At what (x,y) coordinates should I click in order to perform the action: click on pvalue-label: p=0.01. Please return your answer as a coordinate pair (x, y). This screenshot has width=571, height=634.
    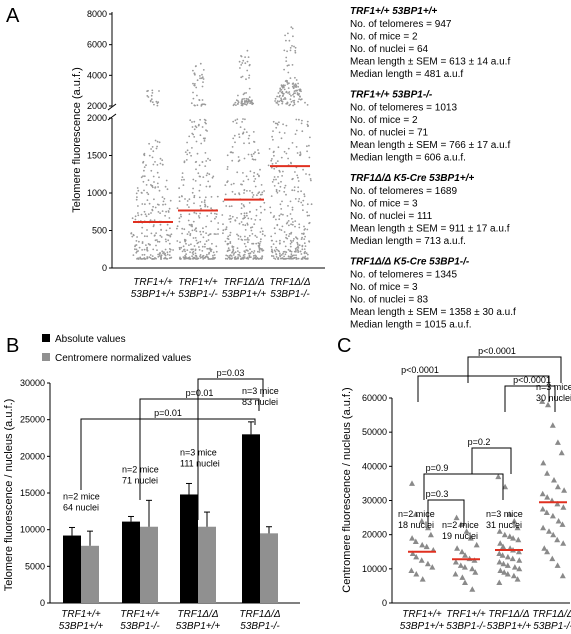
    Looking at the image, I should click on (200, 393).